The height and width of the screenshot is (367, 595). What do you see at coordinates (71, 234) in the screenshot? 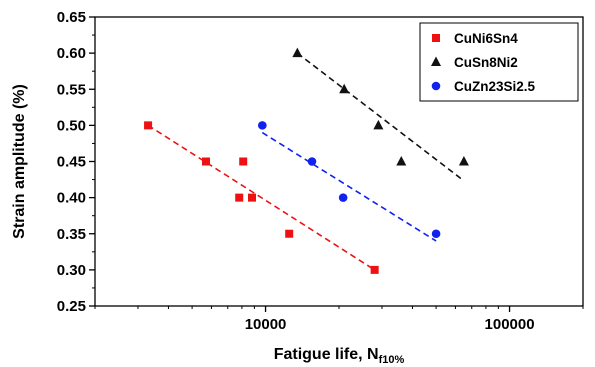
I see `y-tick-label: 0.35` at bounding box center [71, 234].